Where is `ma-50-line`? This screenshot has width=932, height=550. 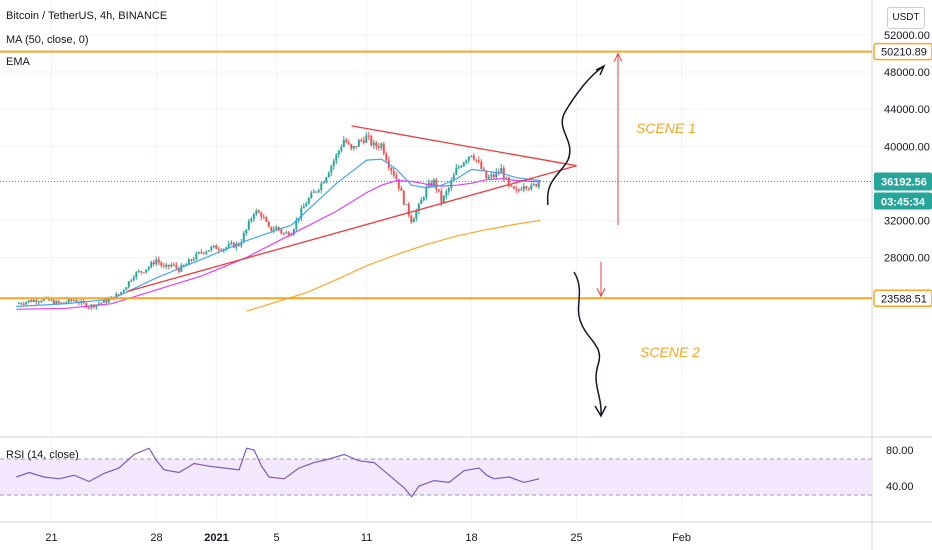
ma-50-line is located at coordinates (278, 244).